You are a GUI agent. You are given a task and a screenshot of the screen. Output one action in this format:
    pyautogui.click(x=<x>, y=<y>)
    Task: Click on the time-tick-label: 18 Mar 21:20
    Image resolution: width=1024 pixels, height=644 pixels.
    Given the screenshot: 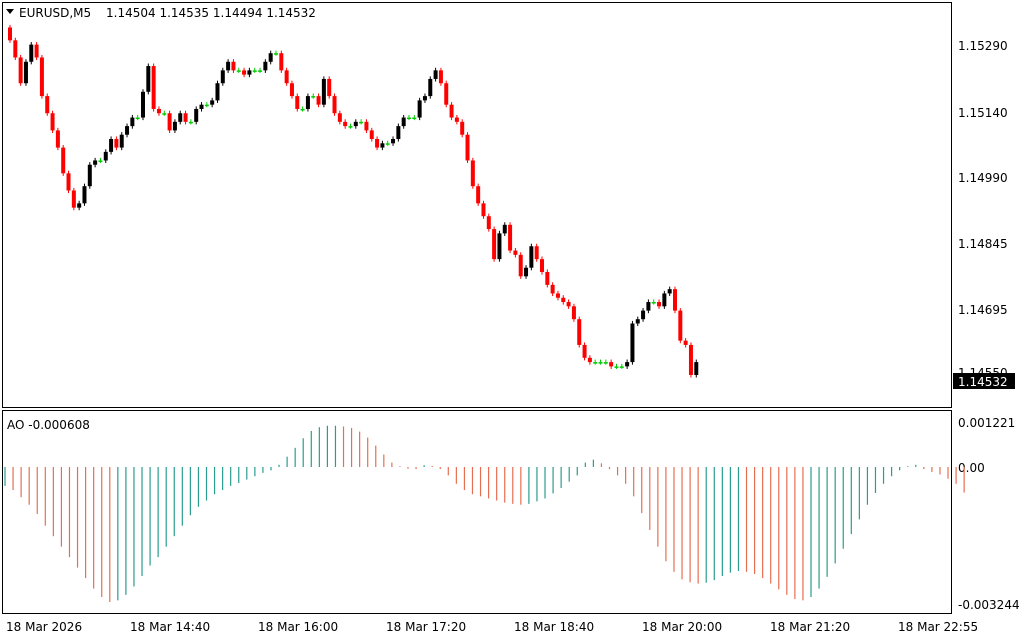 What is the action you would take?
    pyautogui.click(x=810, y=627)
    